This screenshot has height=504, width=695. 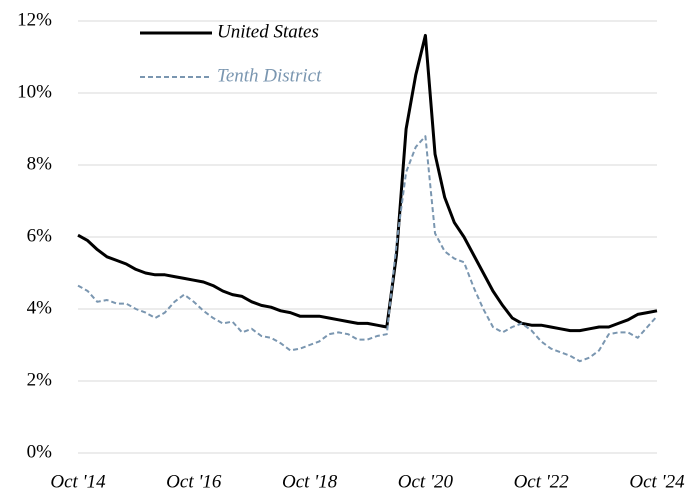 What do you see at coordinates (194, 481) in the screenshot?
I see `x-tick-label: Oct '16` at bounding box center [194, 481].